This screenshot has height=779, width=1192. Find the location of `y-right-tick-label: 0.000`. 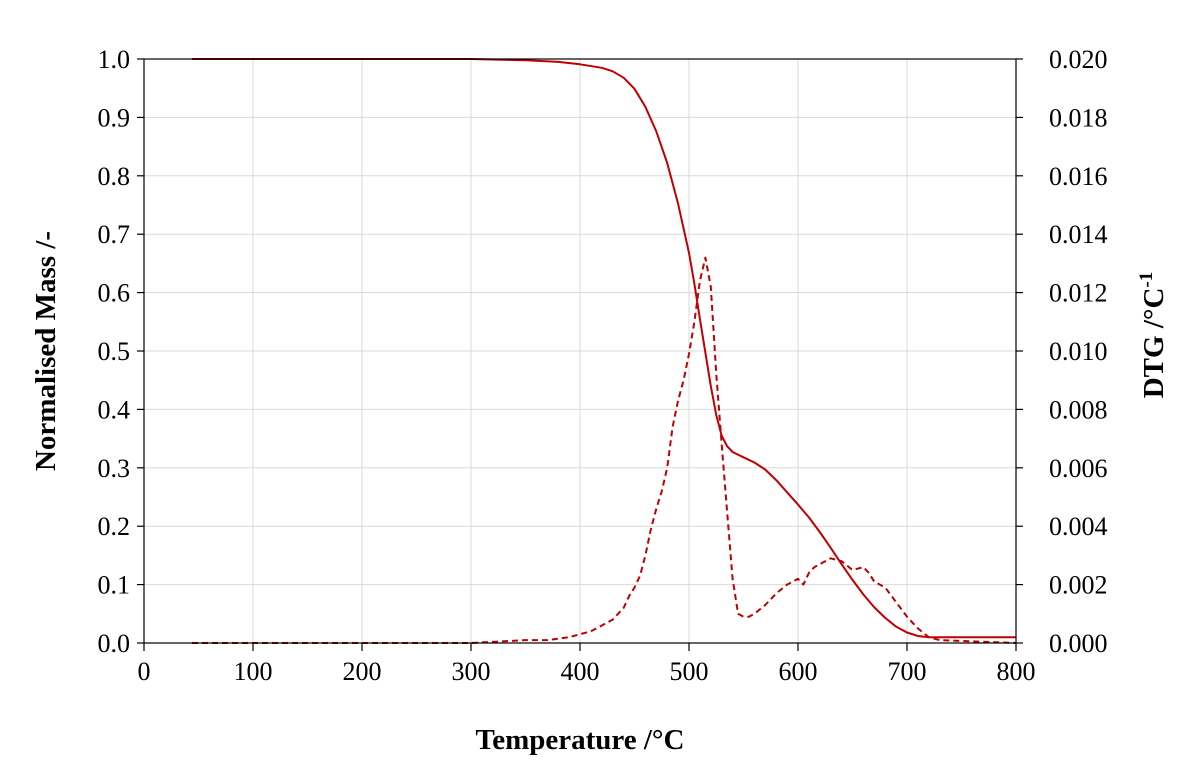

y-right-tick-label: 0.000 is located at coordinates (1078, 643).